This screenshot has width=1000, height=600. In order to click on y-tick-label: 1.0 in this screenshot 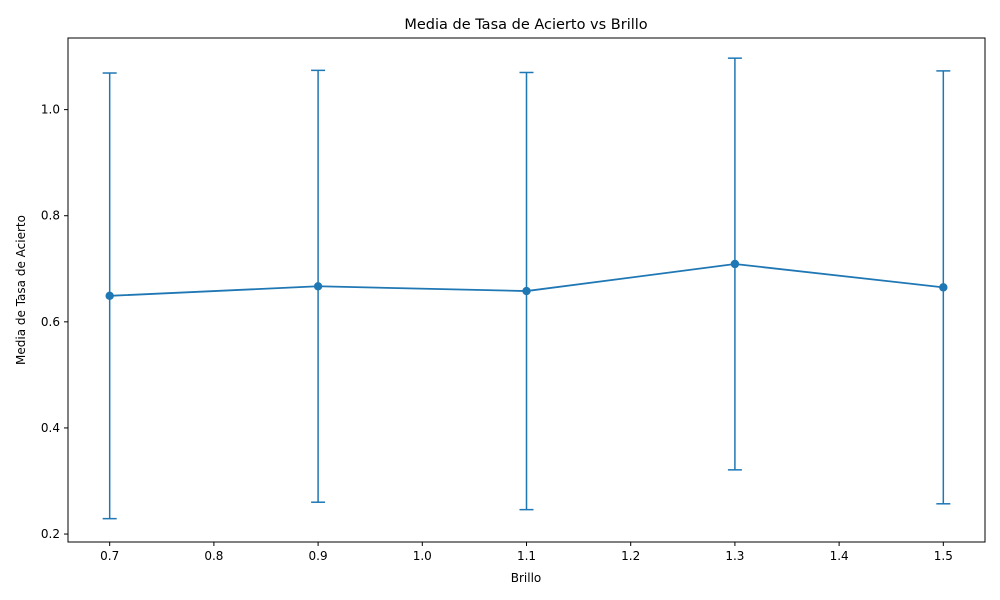, I will do `click(50, 110)`.